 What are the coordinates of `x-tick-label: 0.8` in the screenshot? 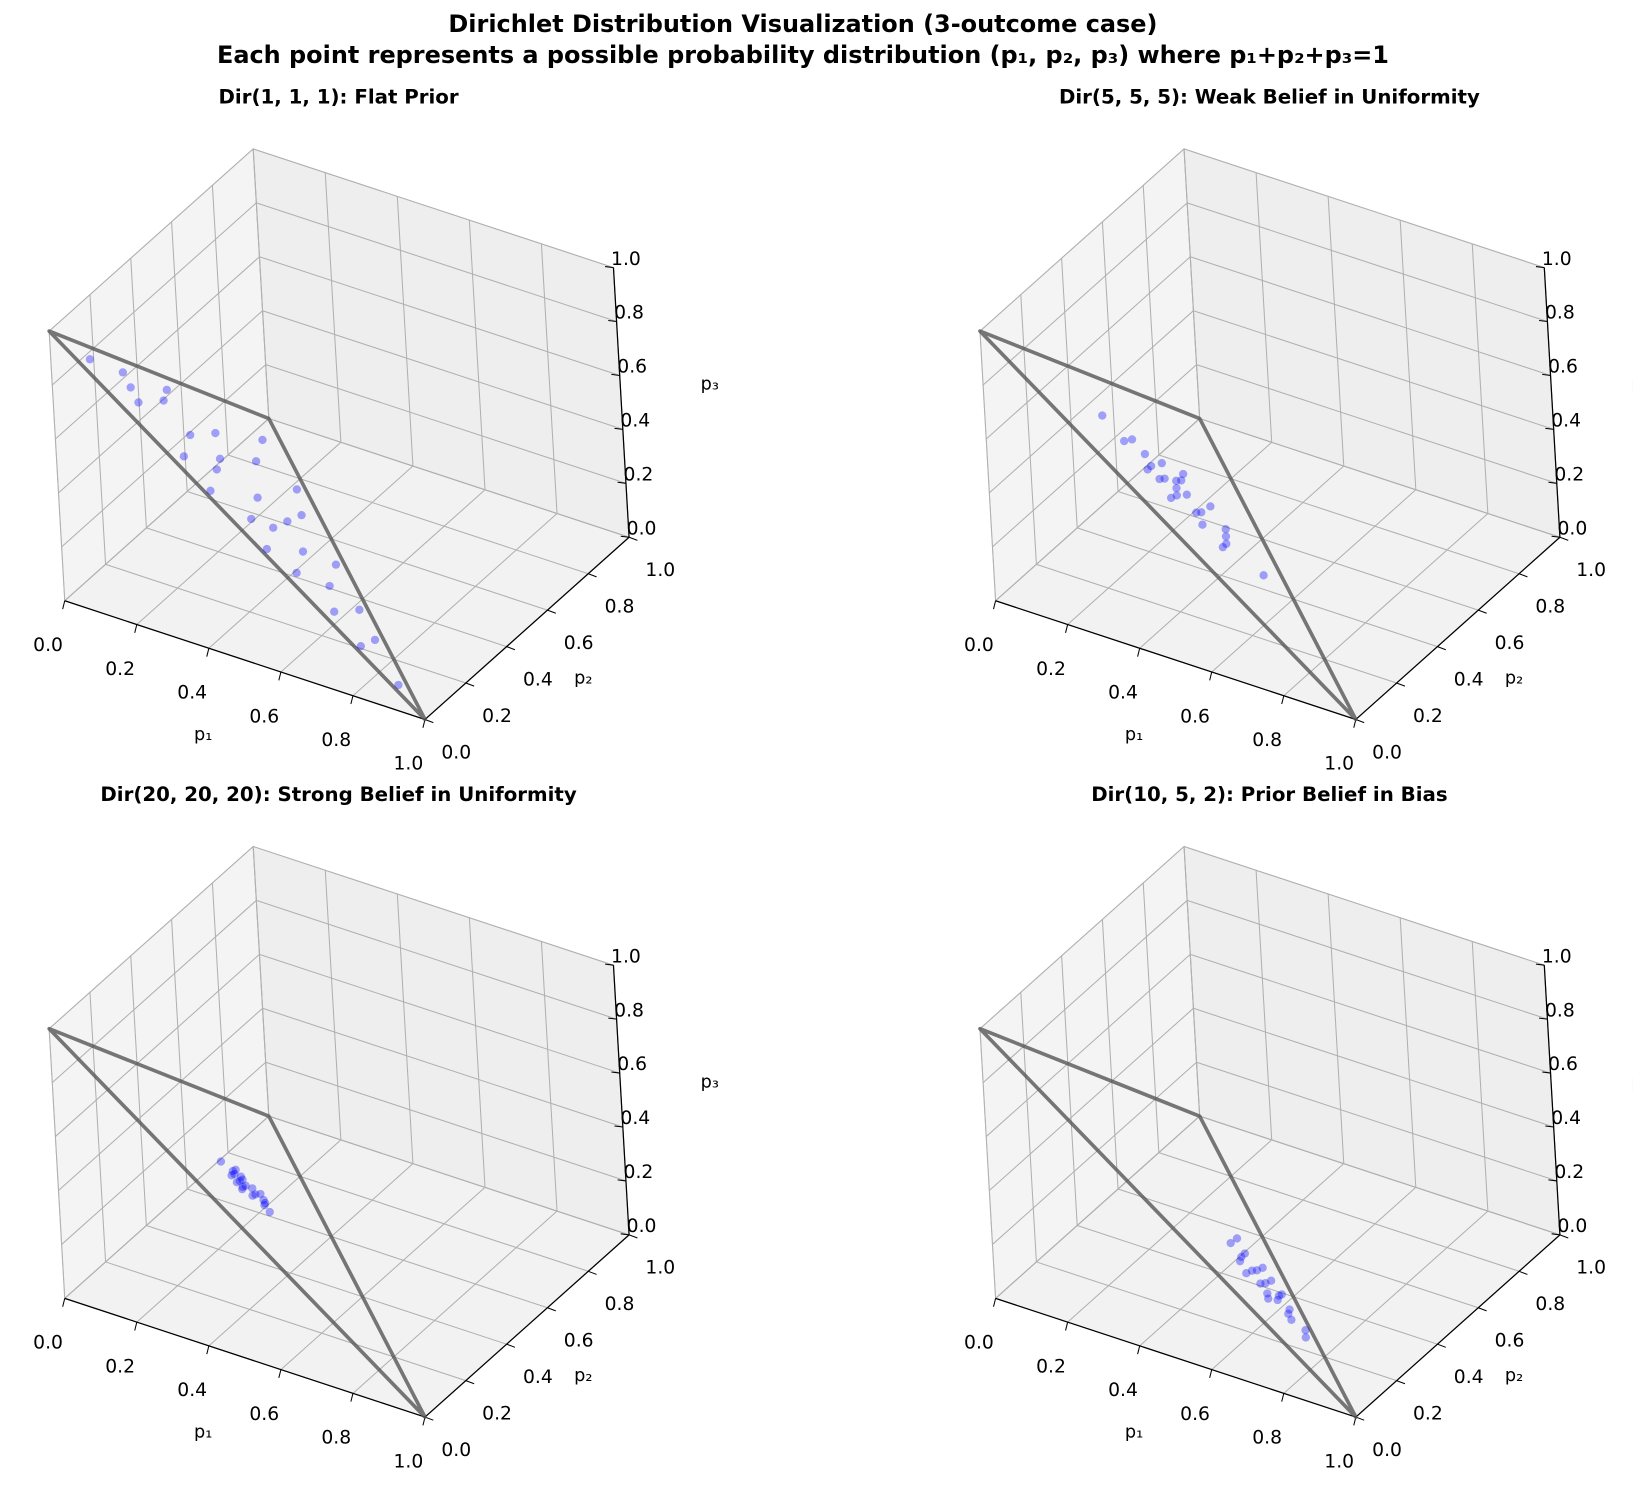 It's located at (1267, 740).